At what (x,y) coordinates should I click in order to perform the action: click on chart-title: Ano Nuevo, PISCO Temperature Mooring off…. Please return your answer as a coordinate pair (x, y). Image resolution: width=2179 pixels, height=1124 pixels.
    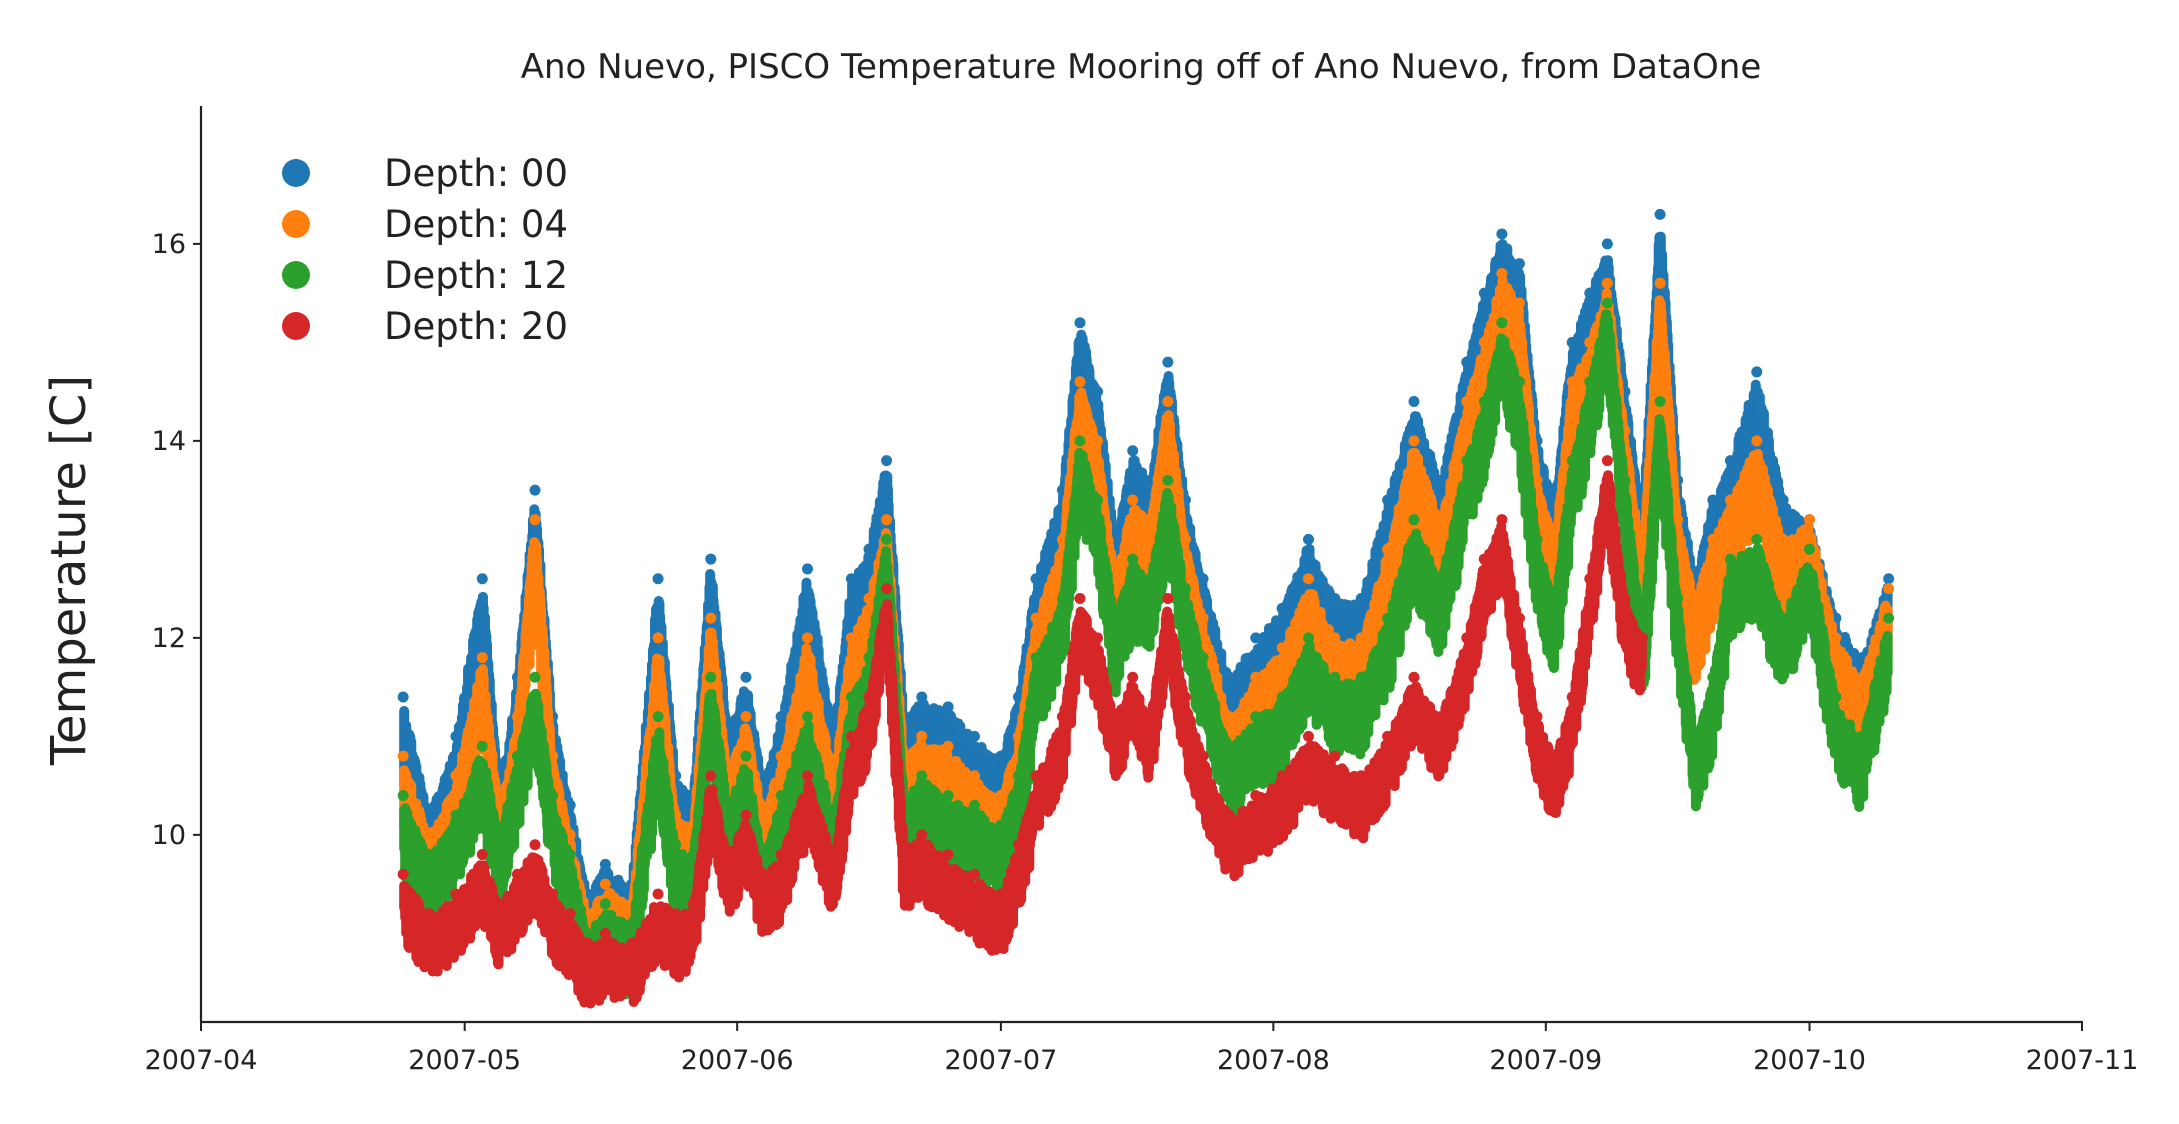
    Looking at the image, I should click on (1141, 67).